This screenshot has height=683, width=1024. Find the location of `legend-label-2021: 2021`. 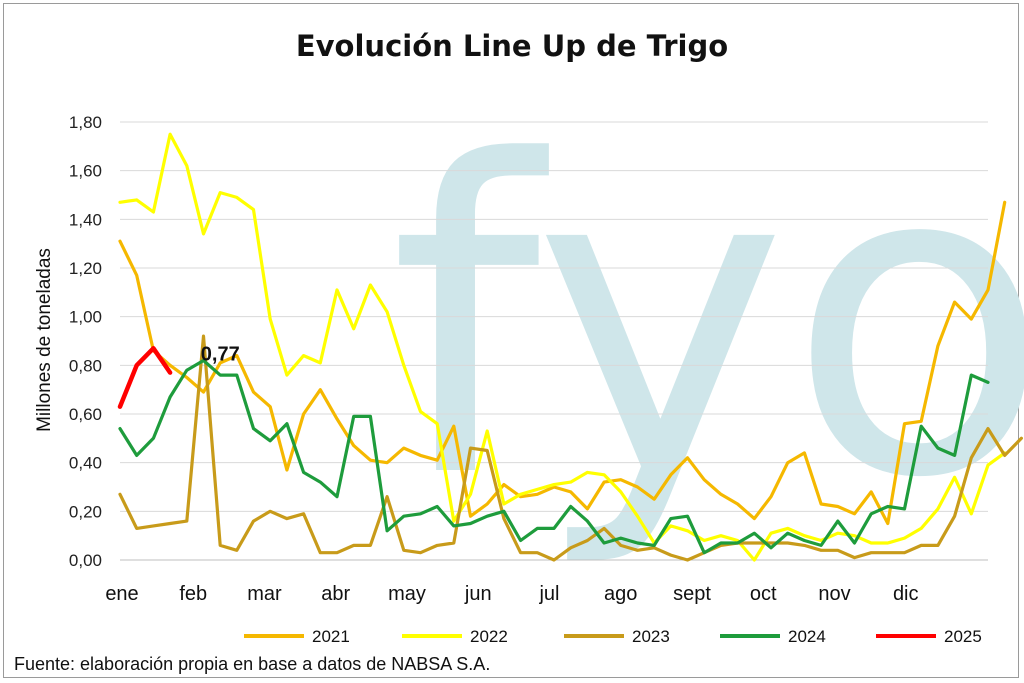

legend-label-2021: 2021 is located at coordinates (331, 636).